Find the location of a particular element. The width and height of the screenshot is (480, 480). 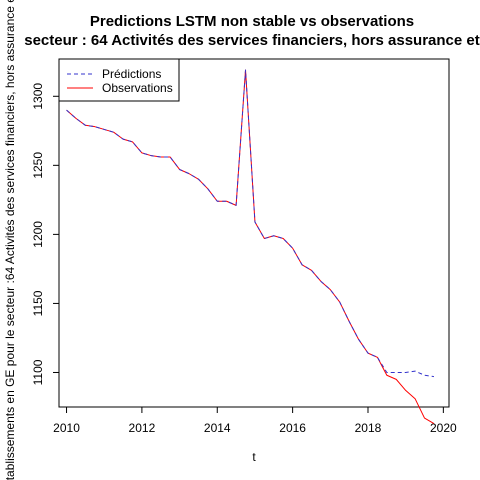

y-tick-label: 1100 is located at coordinates (38, 372).